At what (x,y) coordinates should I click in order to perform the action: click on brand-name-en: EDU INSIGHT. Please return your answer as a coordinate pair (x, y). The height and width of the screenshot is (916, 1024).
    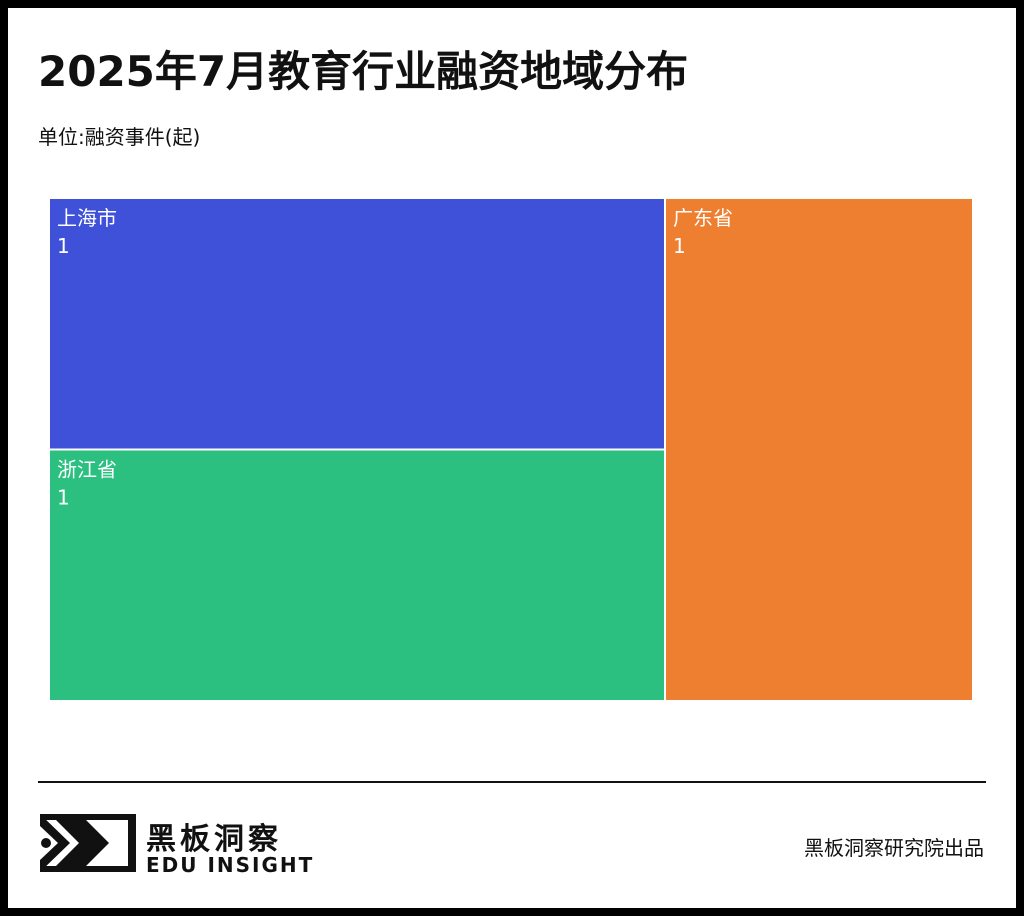
    Looking at the image, I should click on (230, 865).